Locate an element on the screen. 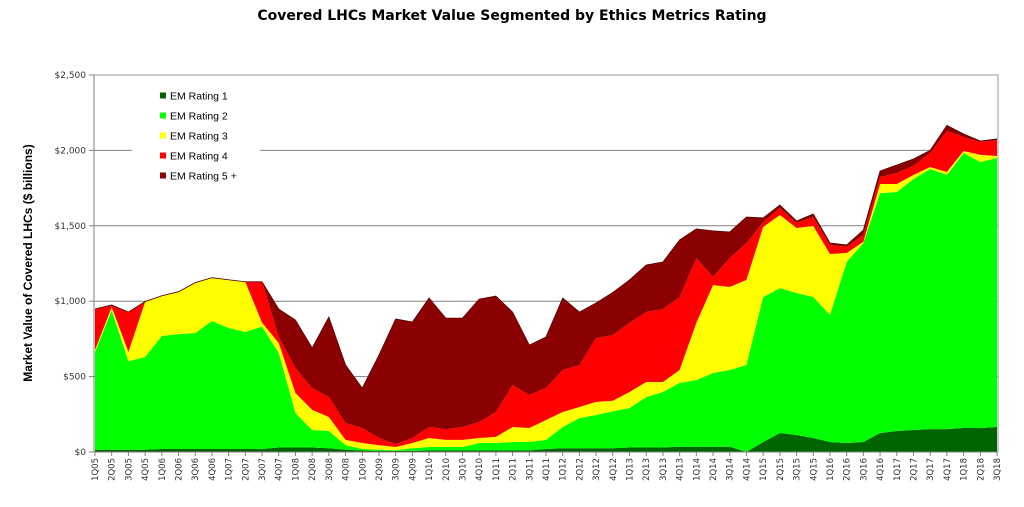 Image resolution: width=1024 pixels, height=507 pixels. x-tick-label: 1Q05 is located at coordinates (96, 469).